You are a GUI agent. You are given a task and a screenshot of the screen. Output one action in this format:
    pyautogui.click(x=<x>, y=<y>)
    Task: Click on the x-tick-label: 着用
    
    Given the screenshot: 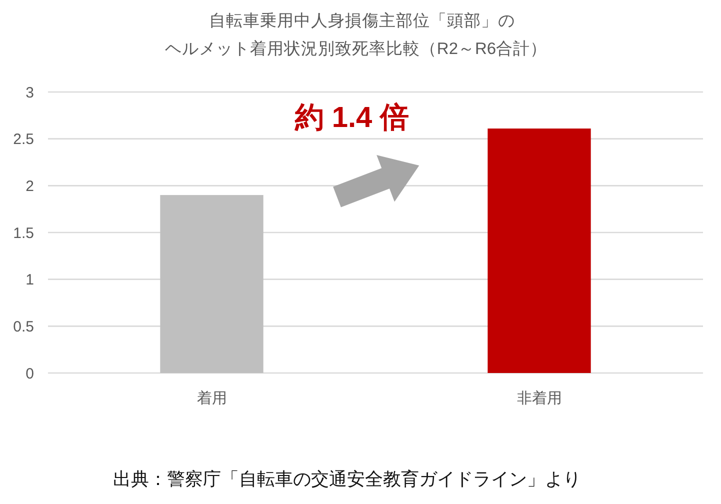 What is the action you would take?
    pyautogui.click(x=211, y=398)
    